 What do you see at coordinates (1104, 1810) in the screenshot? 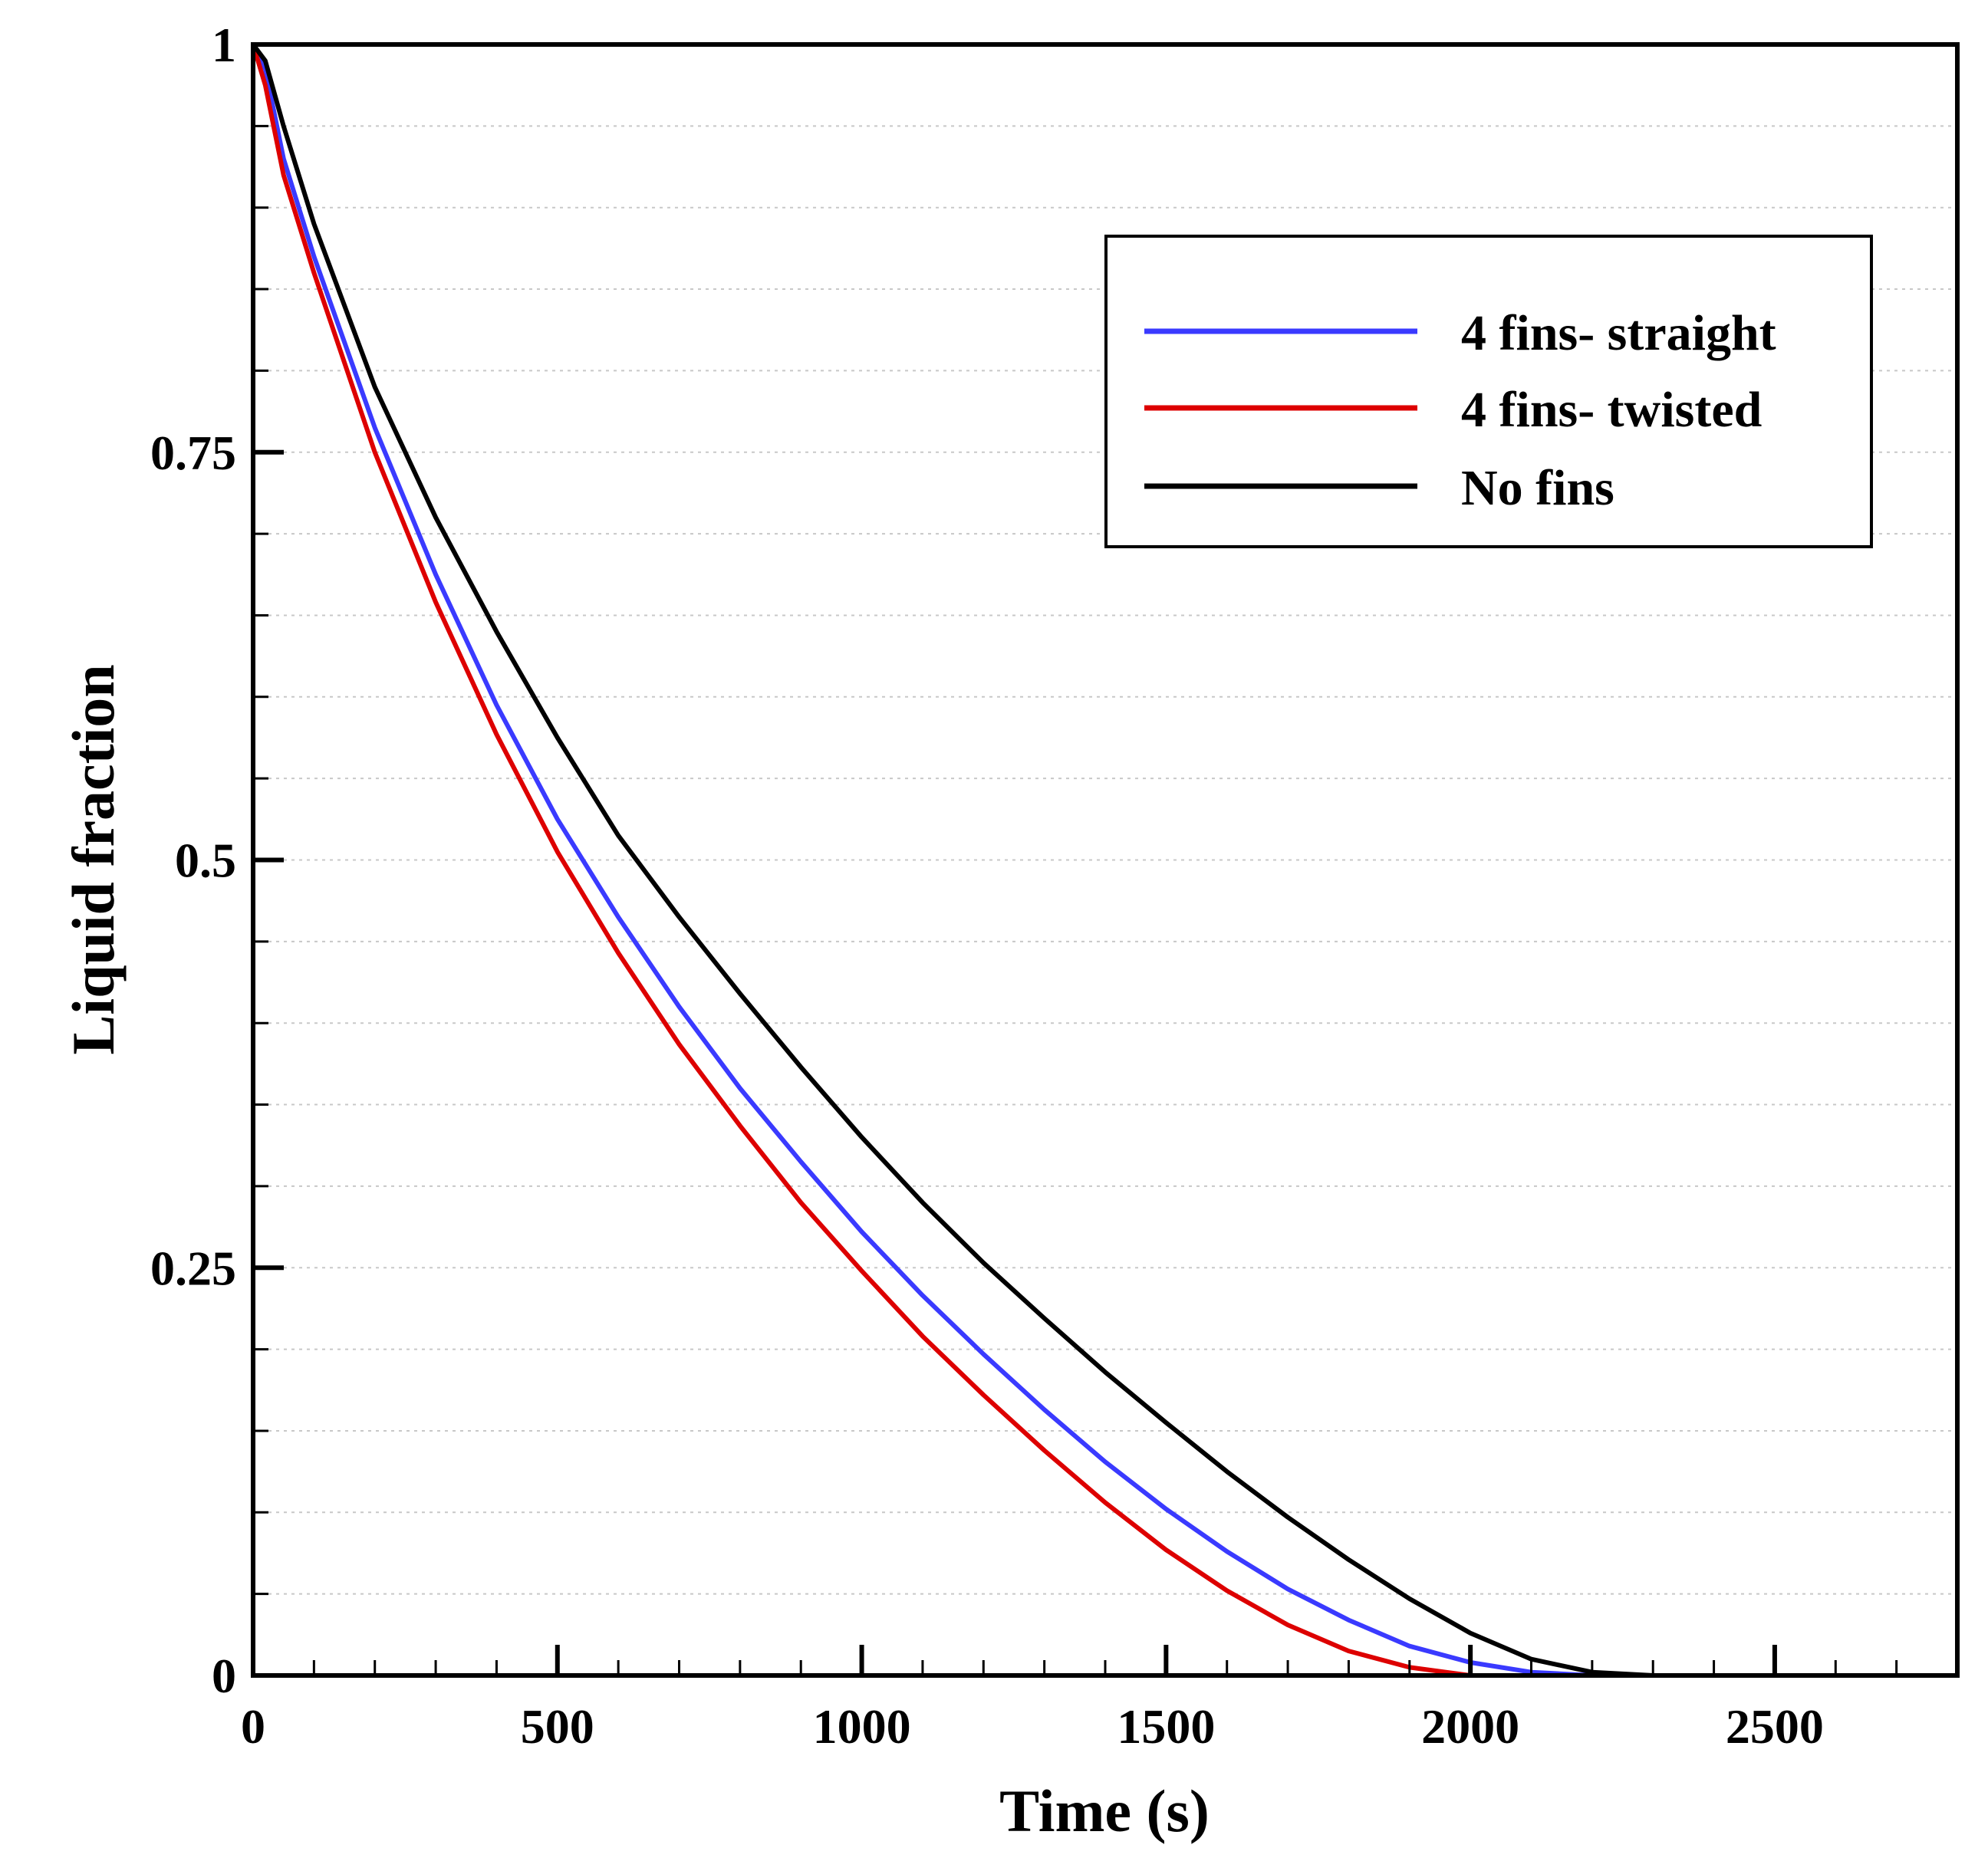
I see `x-axis-title: Time (s)` at bounding box center [1104, 1810].